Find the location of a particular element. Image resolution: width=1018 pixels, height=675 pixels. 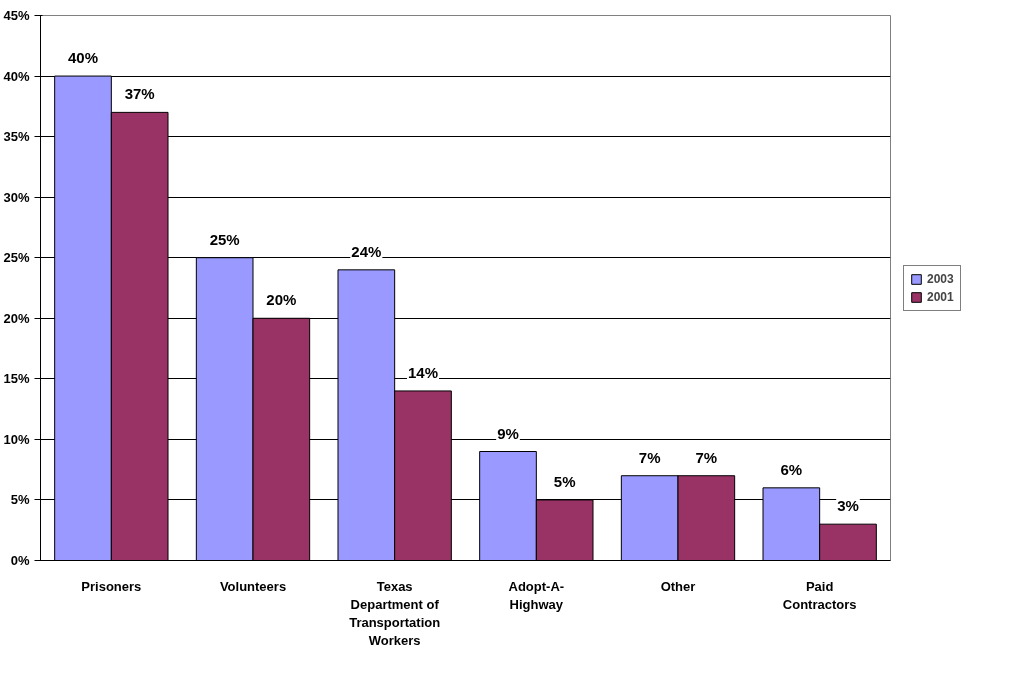

data-label: 9% is located at coordinates (508, 433).